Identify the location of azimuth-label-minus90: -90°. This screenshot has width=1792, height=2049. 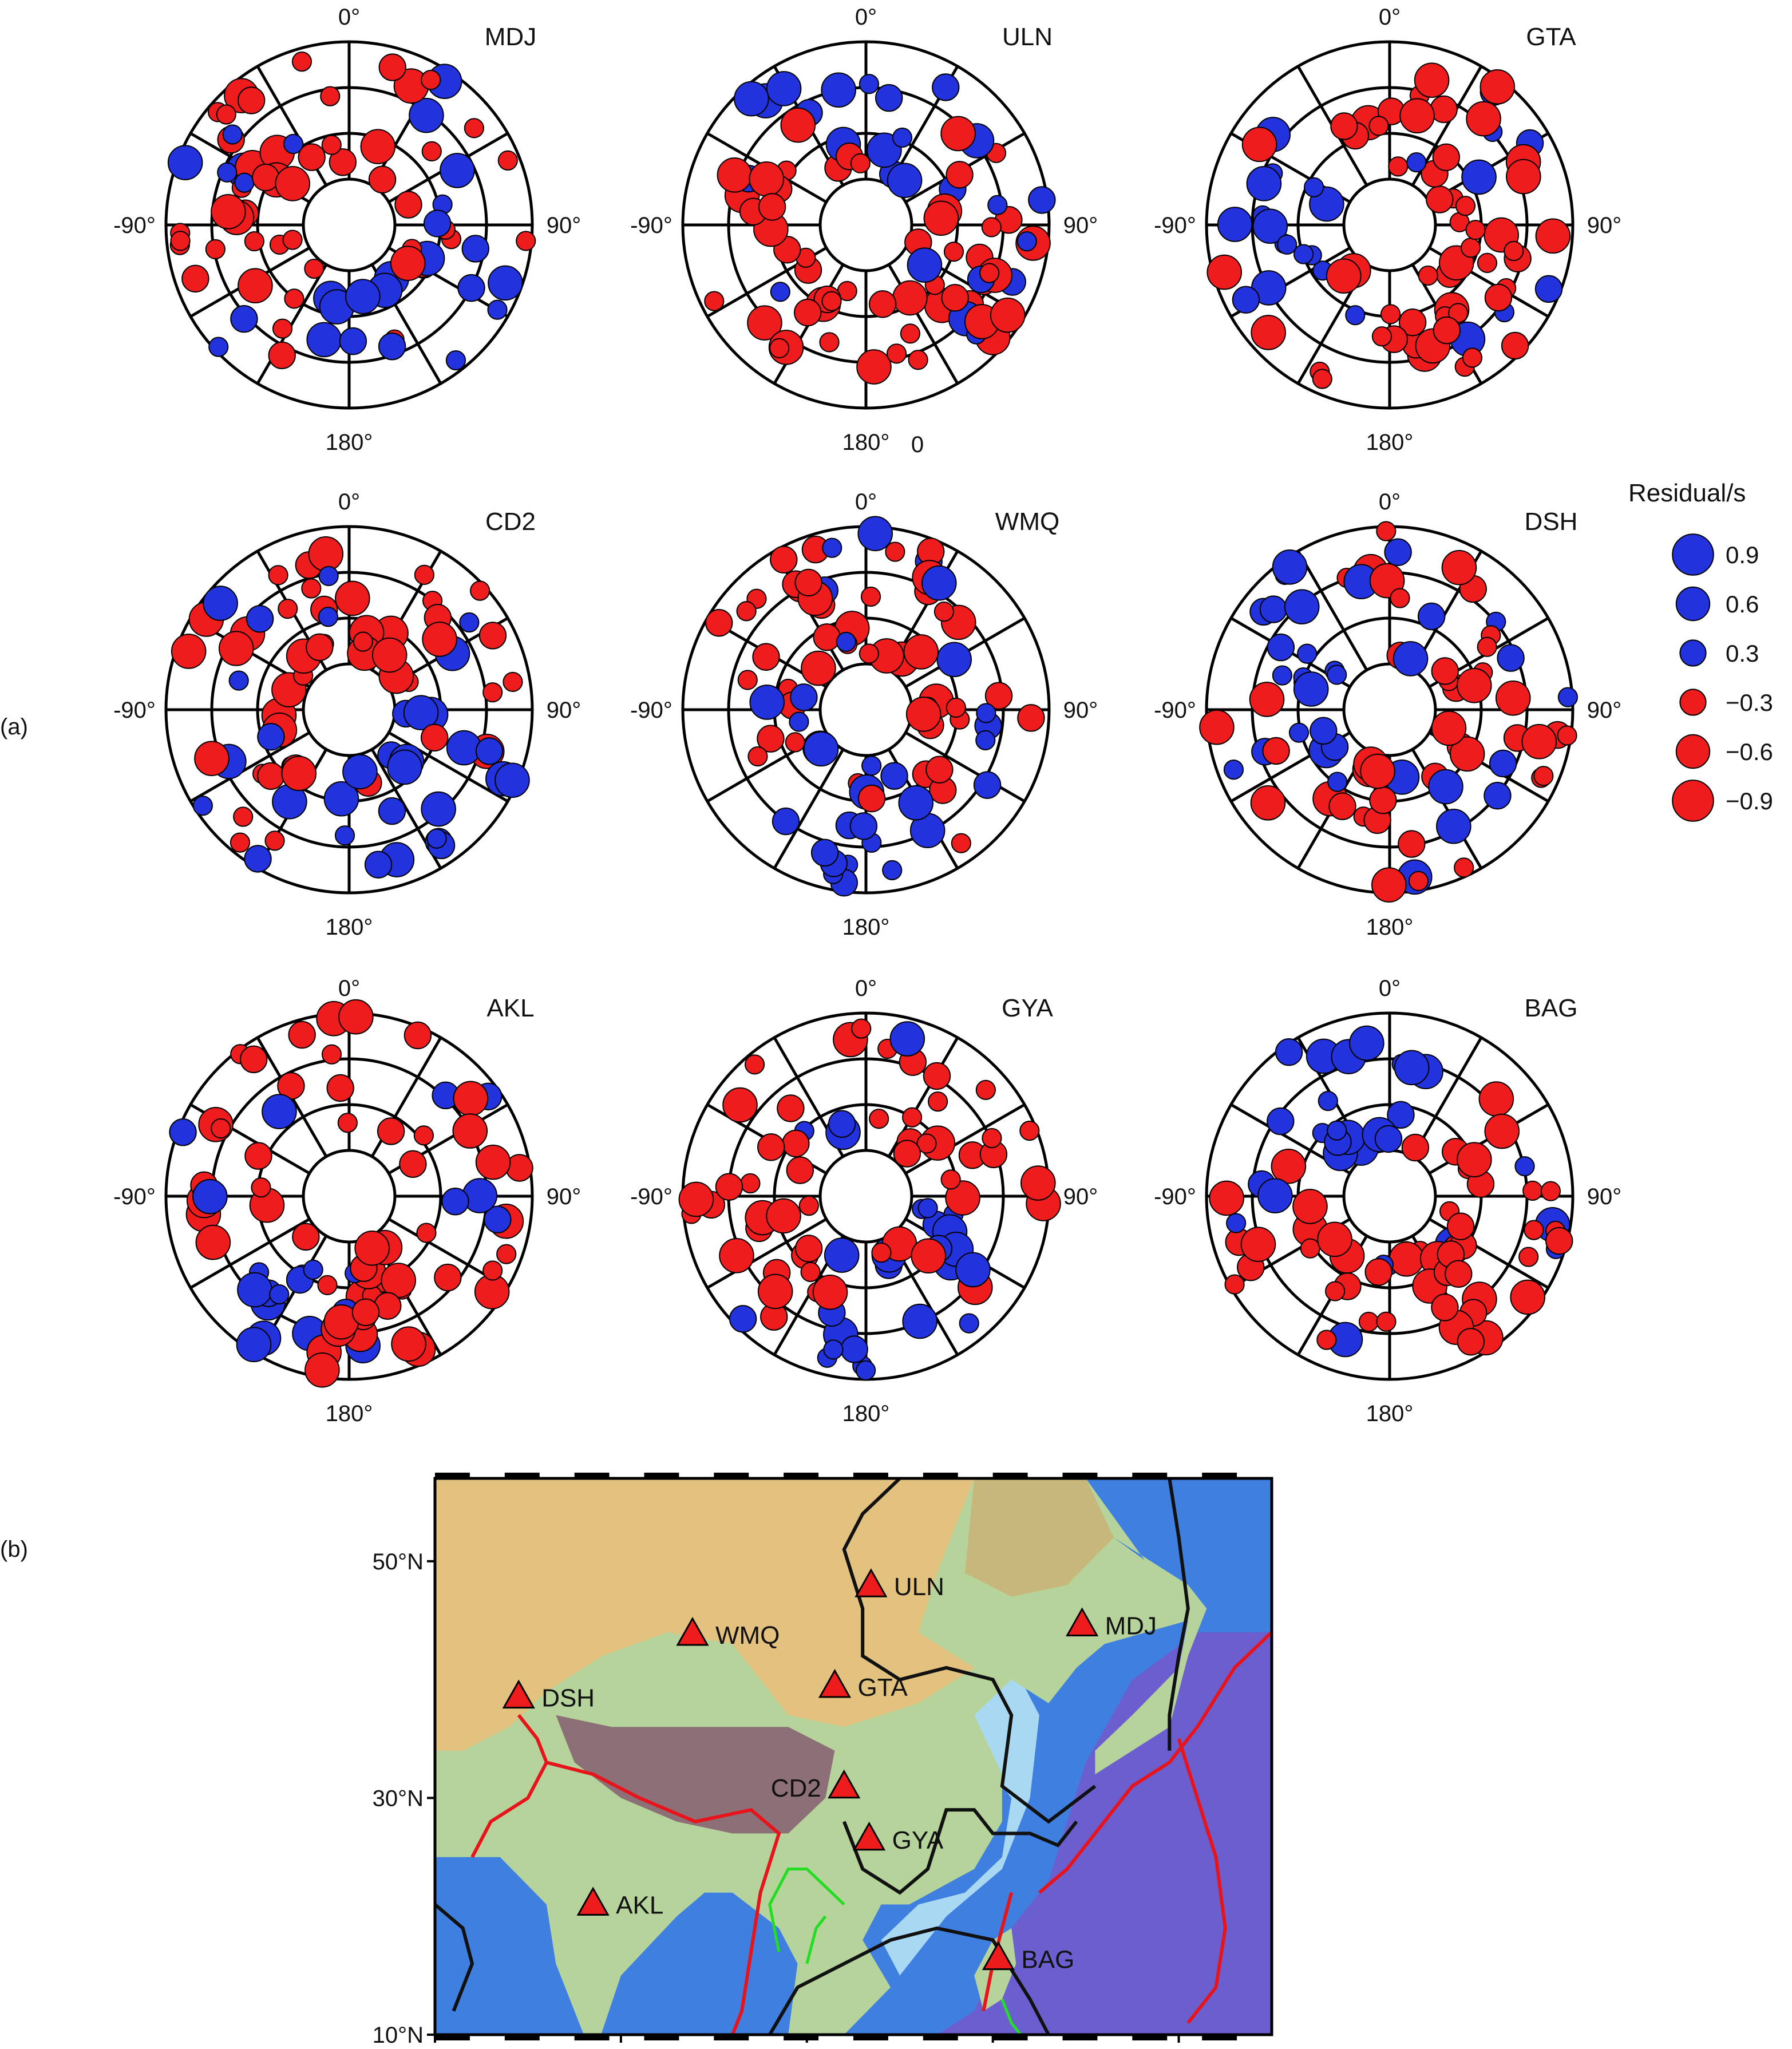
(651, 1196).